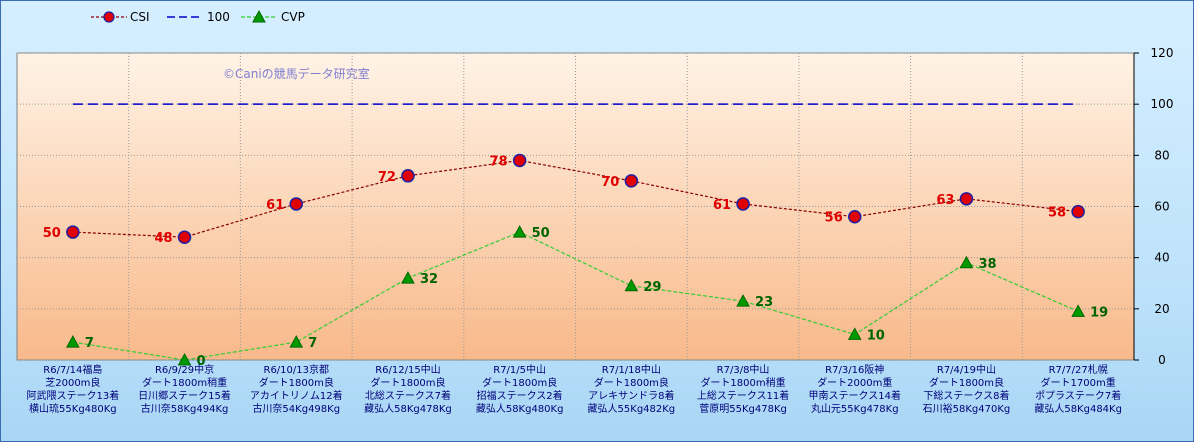  What do you see at coordinates (1162, 53) in the screenshot?
I see `y-tick-label: 120` at bounding box center [1162, 53].